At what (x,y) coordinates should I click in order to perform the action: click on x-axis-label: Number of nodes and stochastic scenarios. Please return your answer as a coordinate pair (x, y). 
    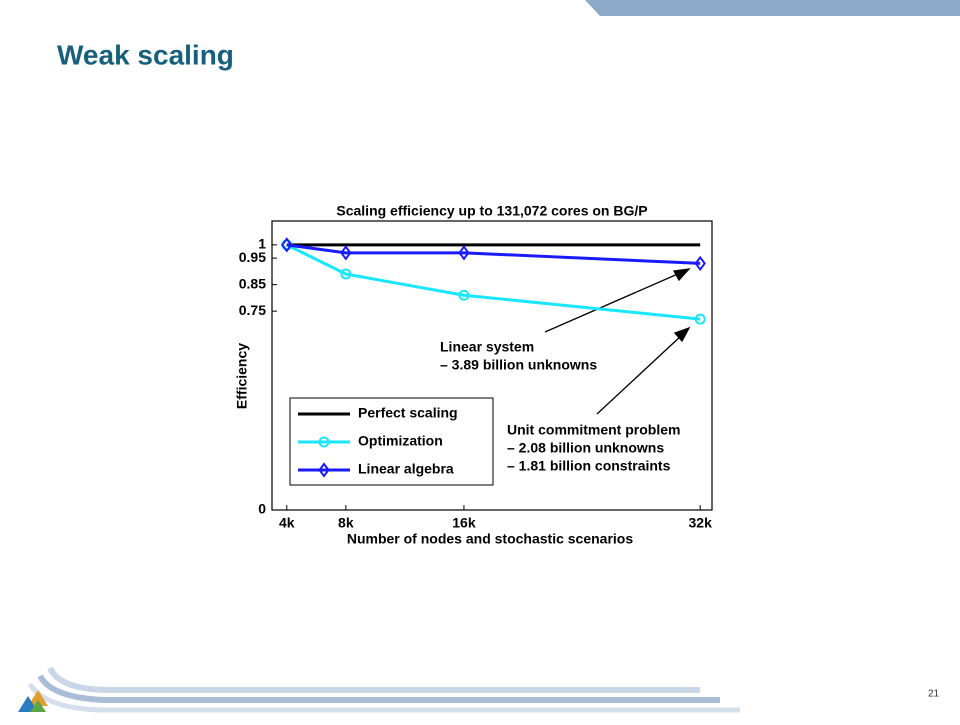
    Looking at the image, I should click on (490, 539).